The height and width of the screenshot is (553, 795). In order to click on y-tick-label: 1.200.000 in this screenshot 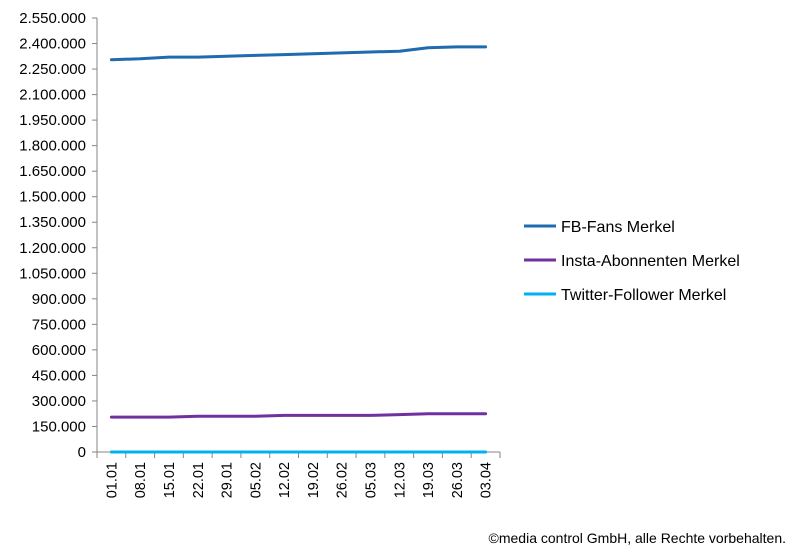, I will do `click(52, 248)`.